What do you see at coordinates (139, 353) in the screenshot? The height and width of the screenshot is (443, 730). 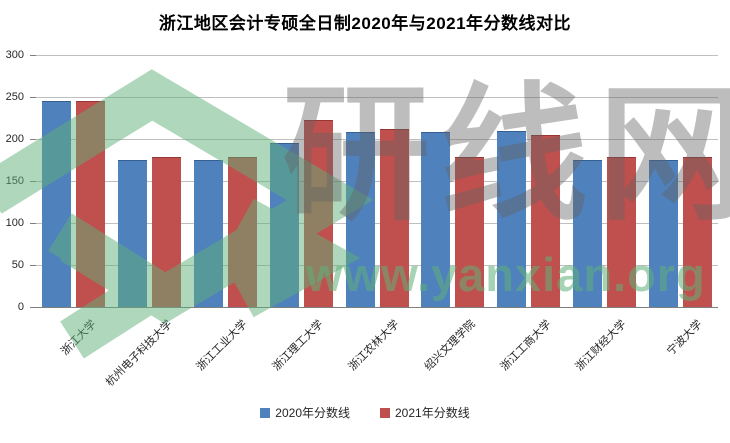 I see `x-label-杭州电子科技大学: 杭州电子科技大学` at bounding box center [139, 353].